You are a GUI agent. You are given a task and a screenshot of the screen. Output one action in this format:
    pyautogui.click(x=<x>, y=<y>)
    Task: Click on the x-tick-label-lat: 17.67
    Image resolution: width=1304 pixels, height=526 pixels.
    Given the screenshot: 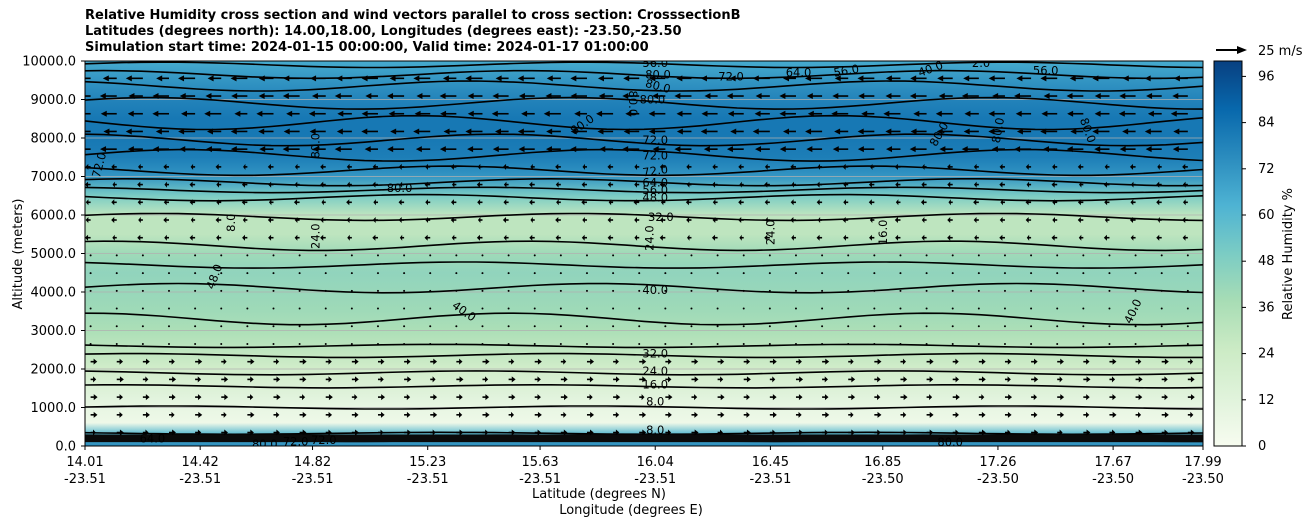 What is the action you would take?
    pyautogui.click(x=1113, y=462)
    